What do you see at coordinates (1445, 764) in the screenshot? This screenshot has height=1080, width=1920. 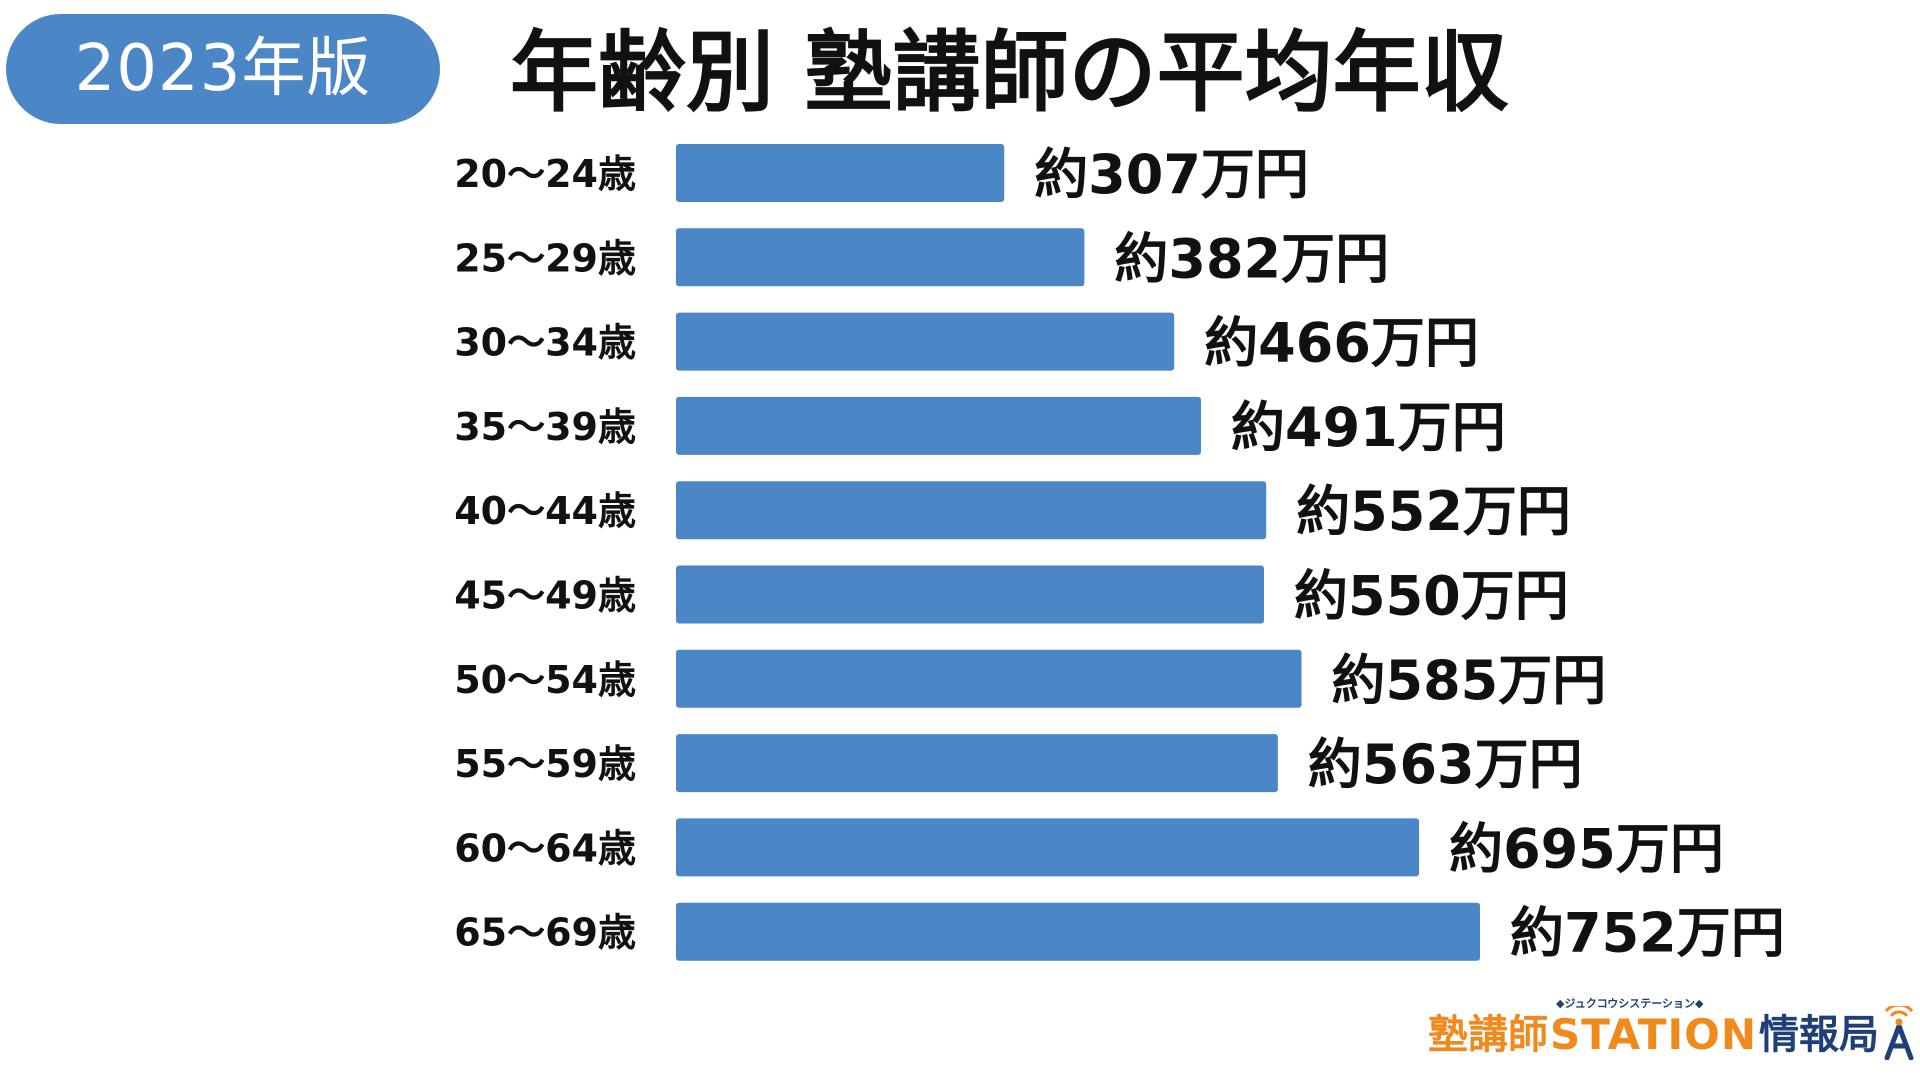 I see `value-label: 約563万円` at bounding box center [1445, 764].